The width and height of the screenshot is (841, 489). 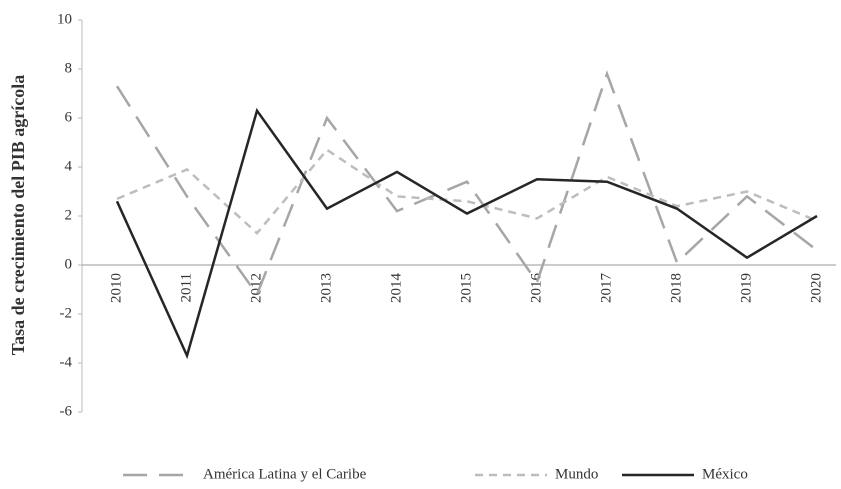 What do you see at coordinates (186, 287) in the screenshot?
I see `x-tick-label: 2011` at bounding box center [186, 287].